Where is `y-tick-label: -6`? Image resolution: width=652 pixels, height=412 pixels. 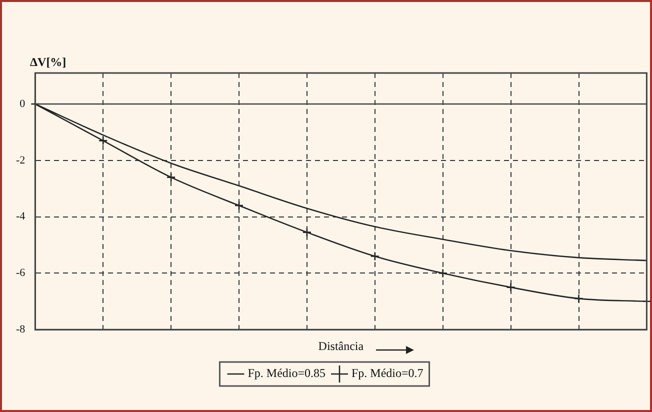
y-tick-label: -6 is located at coordinates (21, 273).